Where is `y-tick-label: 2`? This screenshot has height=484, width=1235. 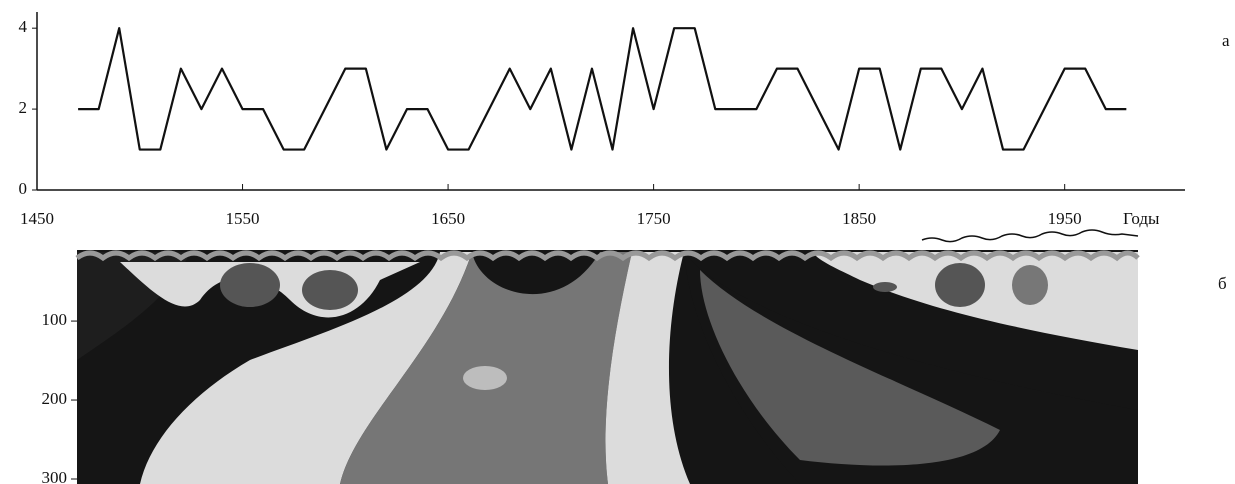
y-tick-label: 2 is located at coordinates (23, 107).